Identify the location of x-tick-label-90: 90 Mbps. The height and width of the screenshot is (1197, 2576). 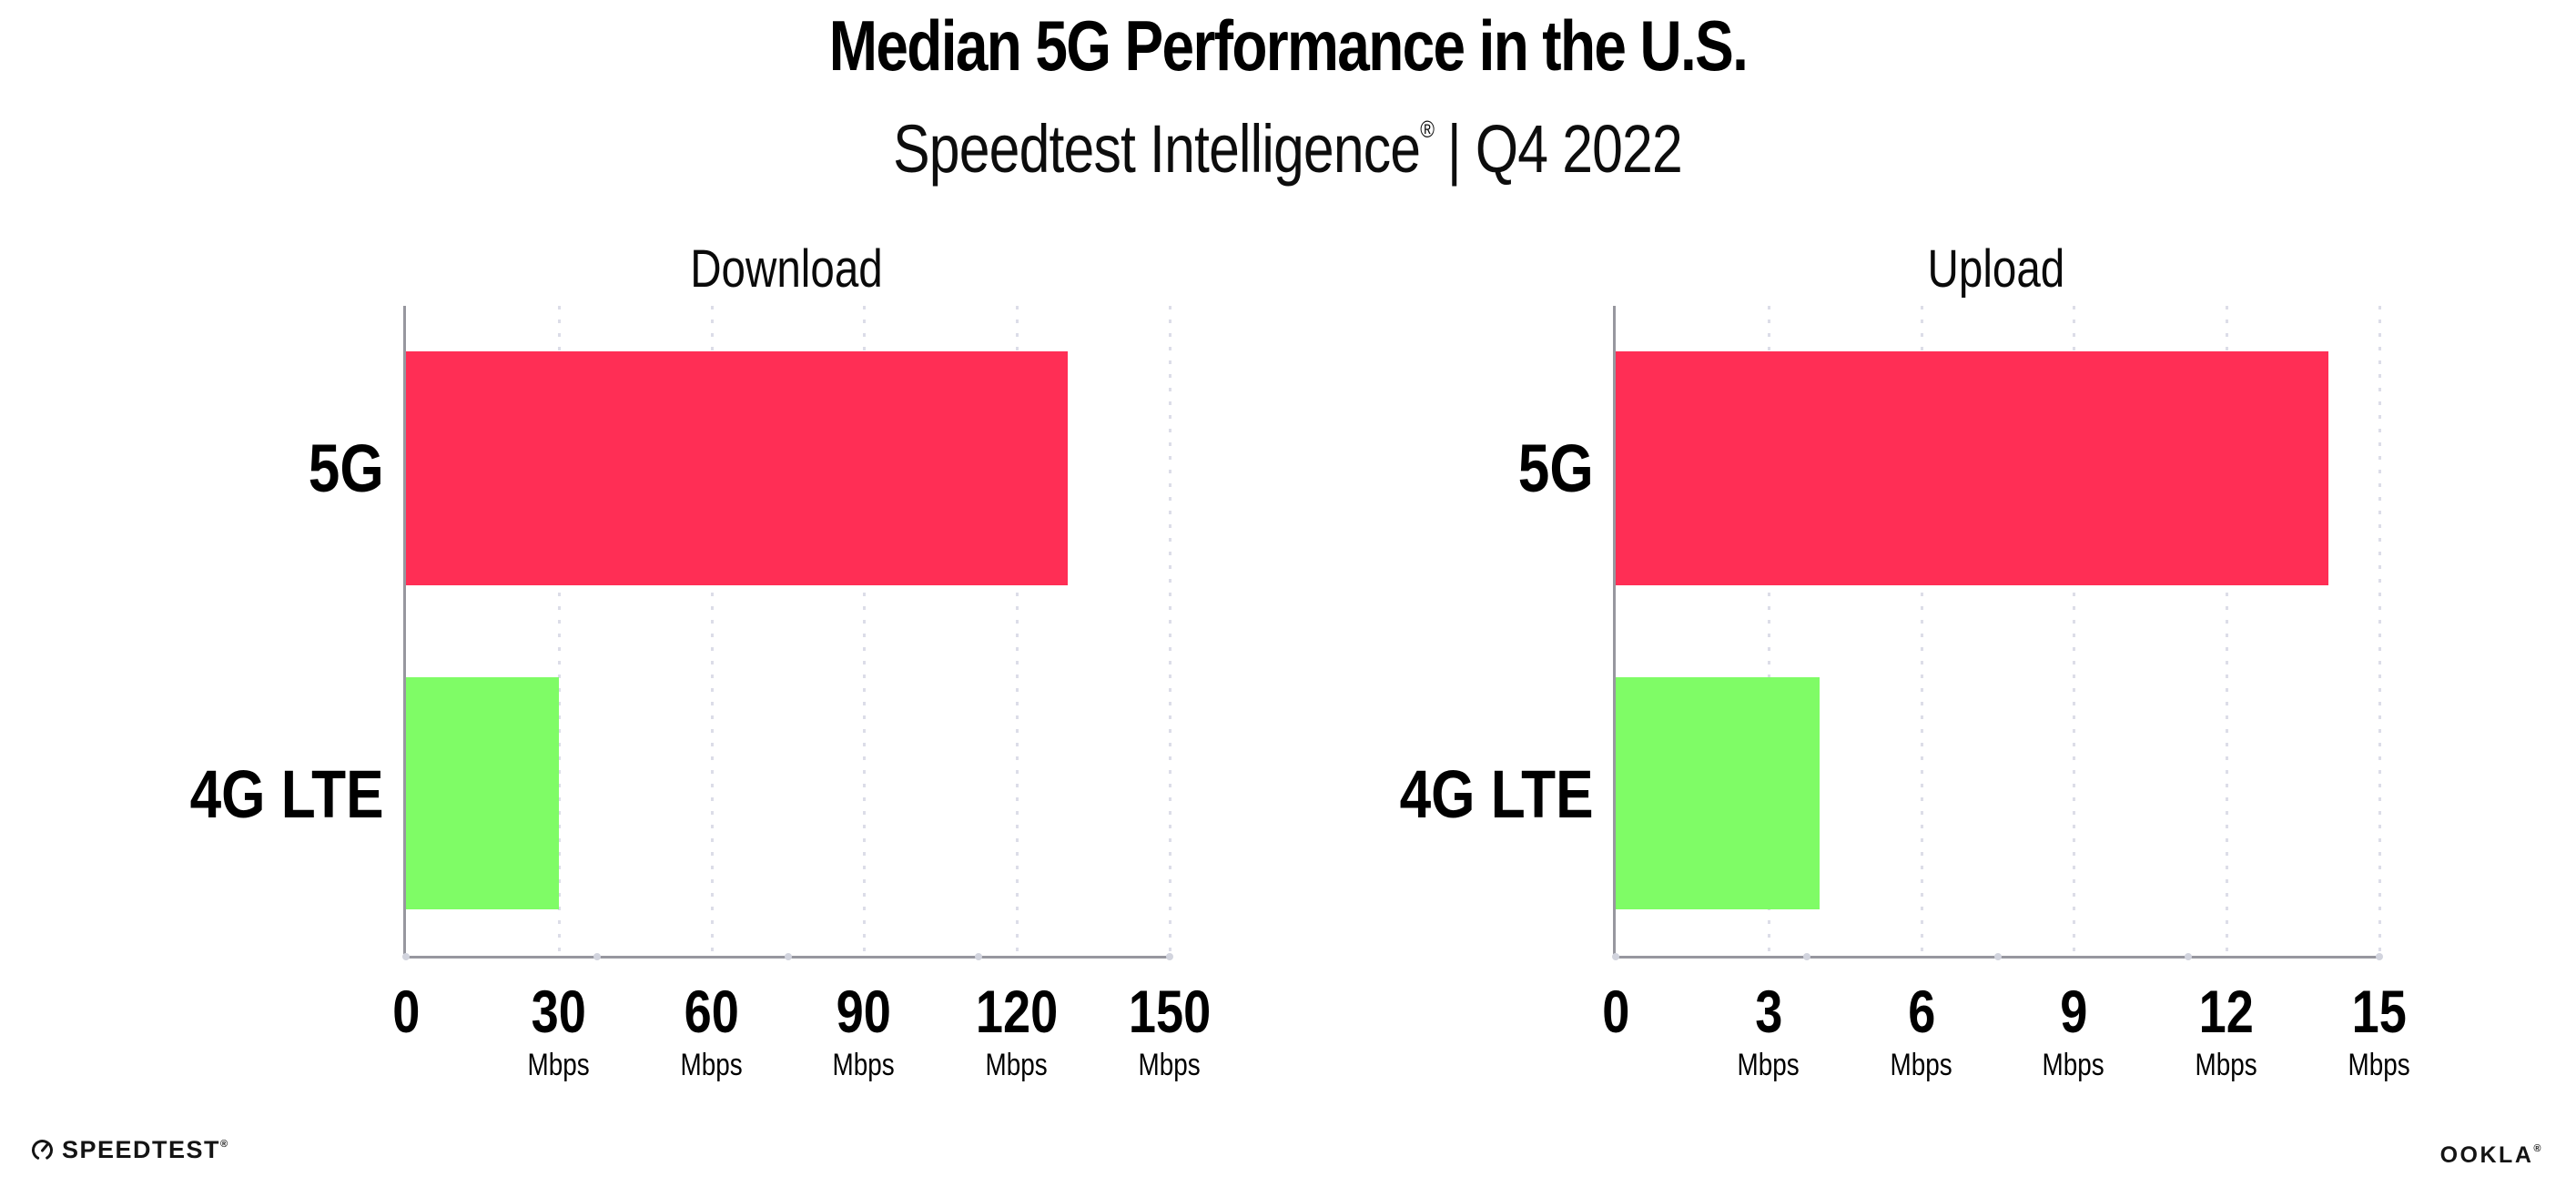
(864, 1030).